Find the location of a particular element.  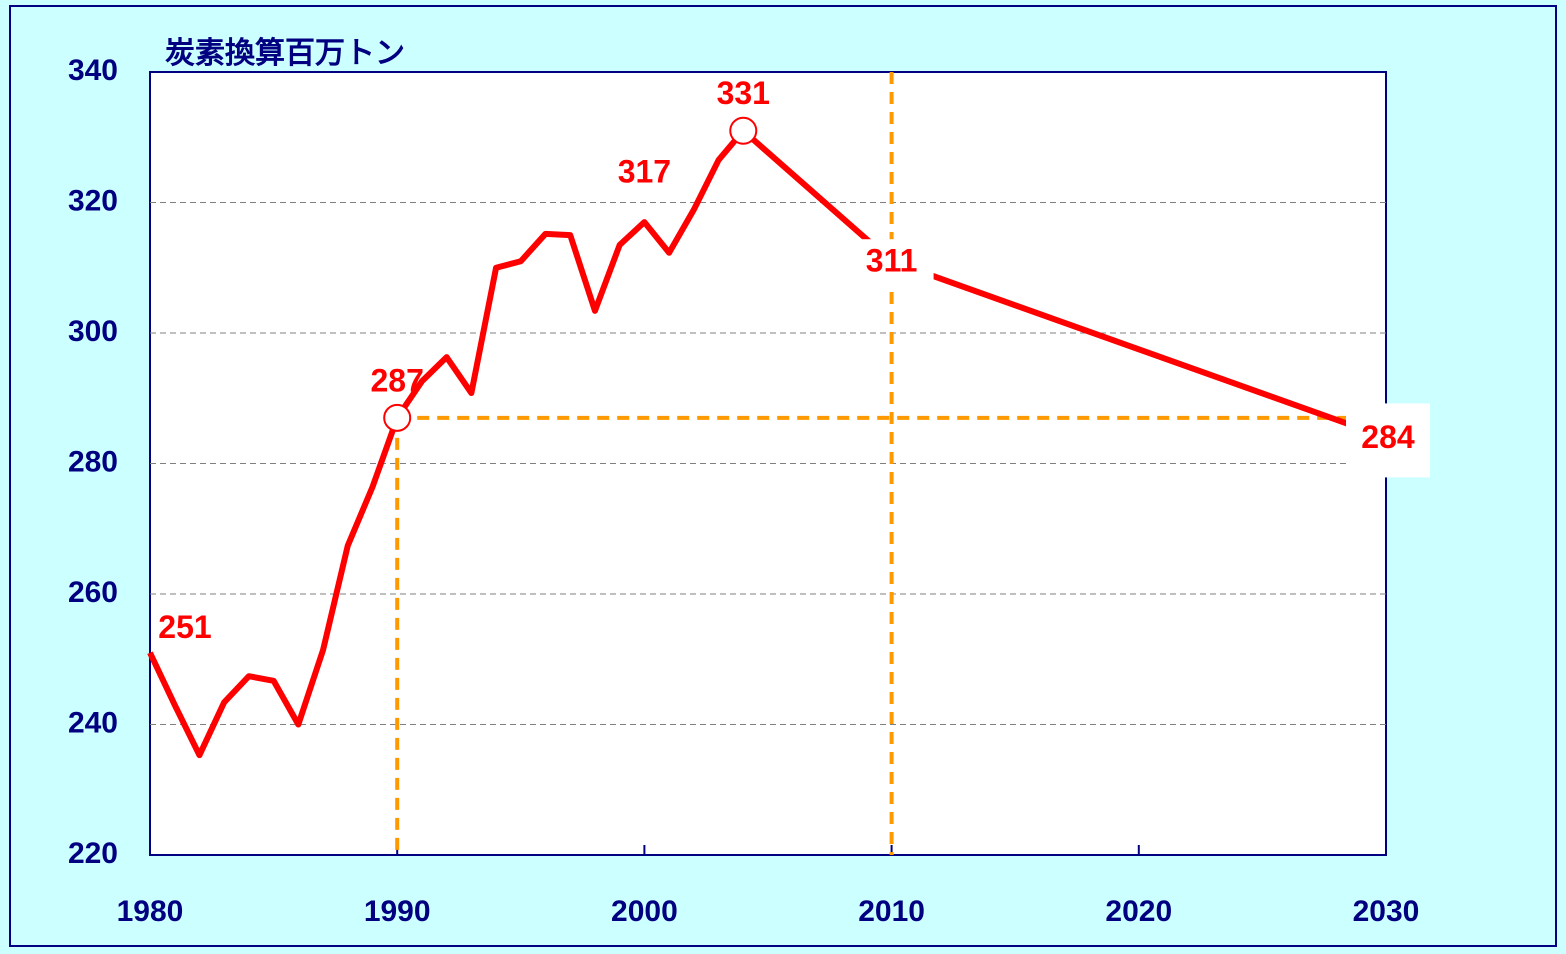

data-label: 311 is located at coordinates (892, 261).